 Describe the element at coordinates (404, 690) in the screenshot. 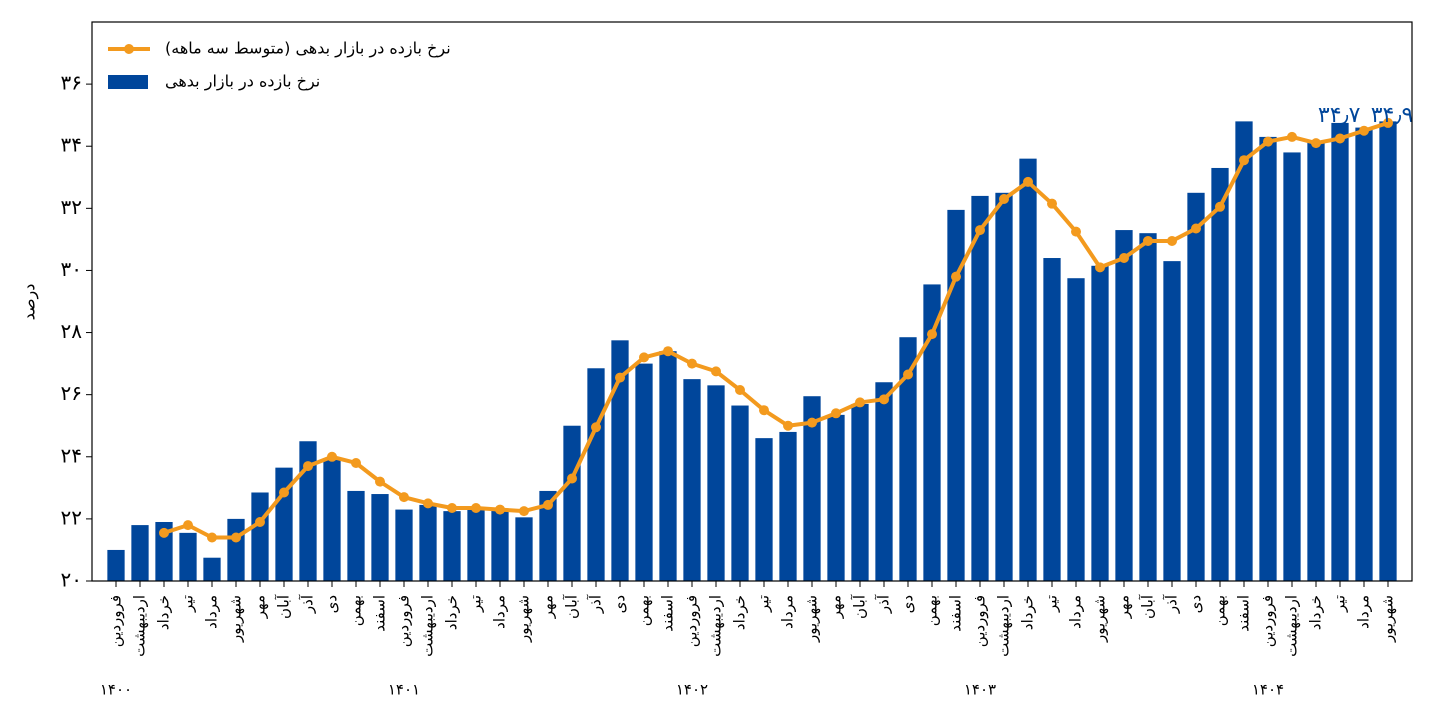

I see `year-label: ۱۴۰۱` at that location.